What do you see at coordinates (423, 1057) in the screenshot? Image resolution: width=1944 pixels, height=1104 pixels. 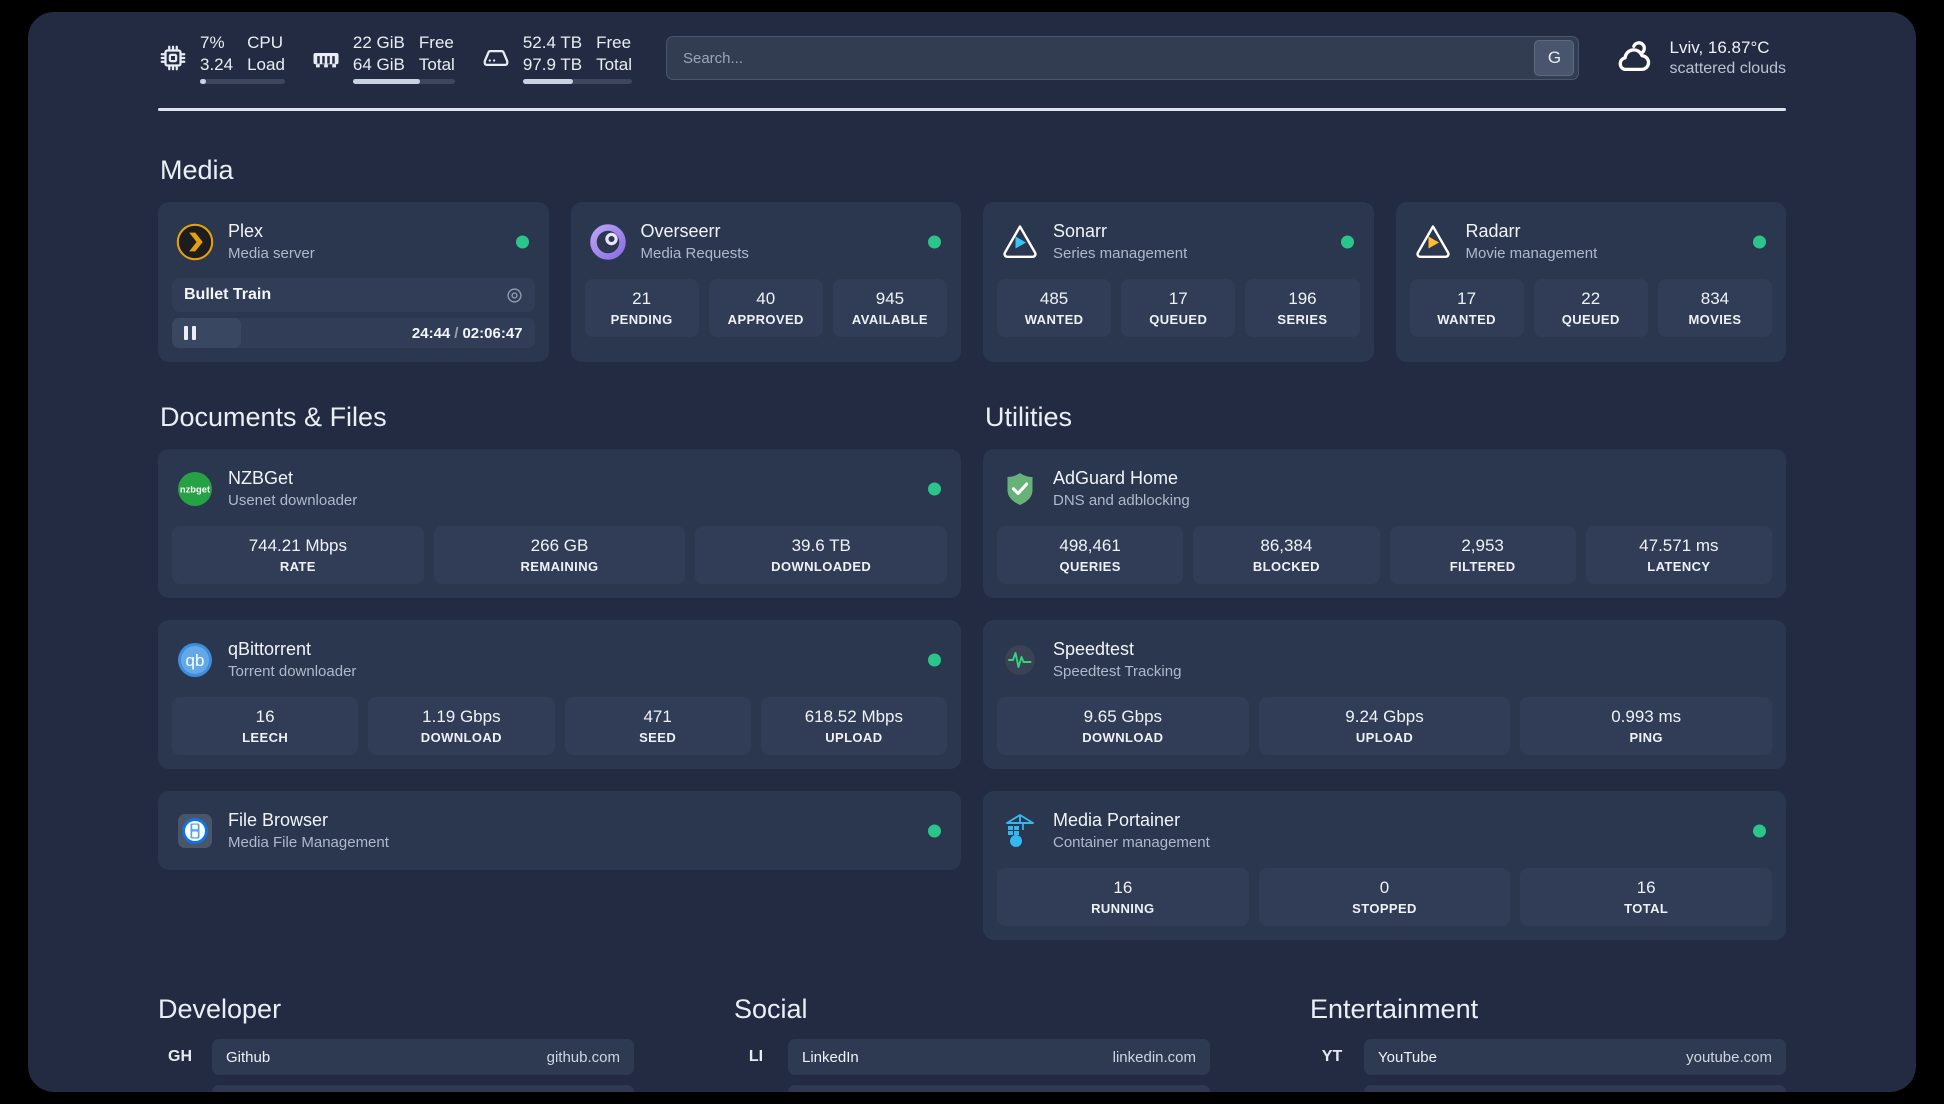 I see `bookmark-link-github: Github github.com` at bounding box center [423, 1057].